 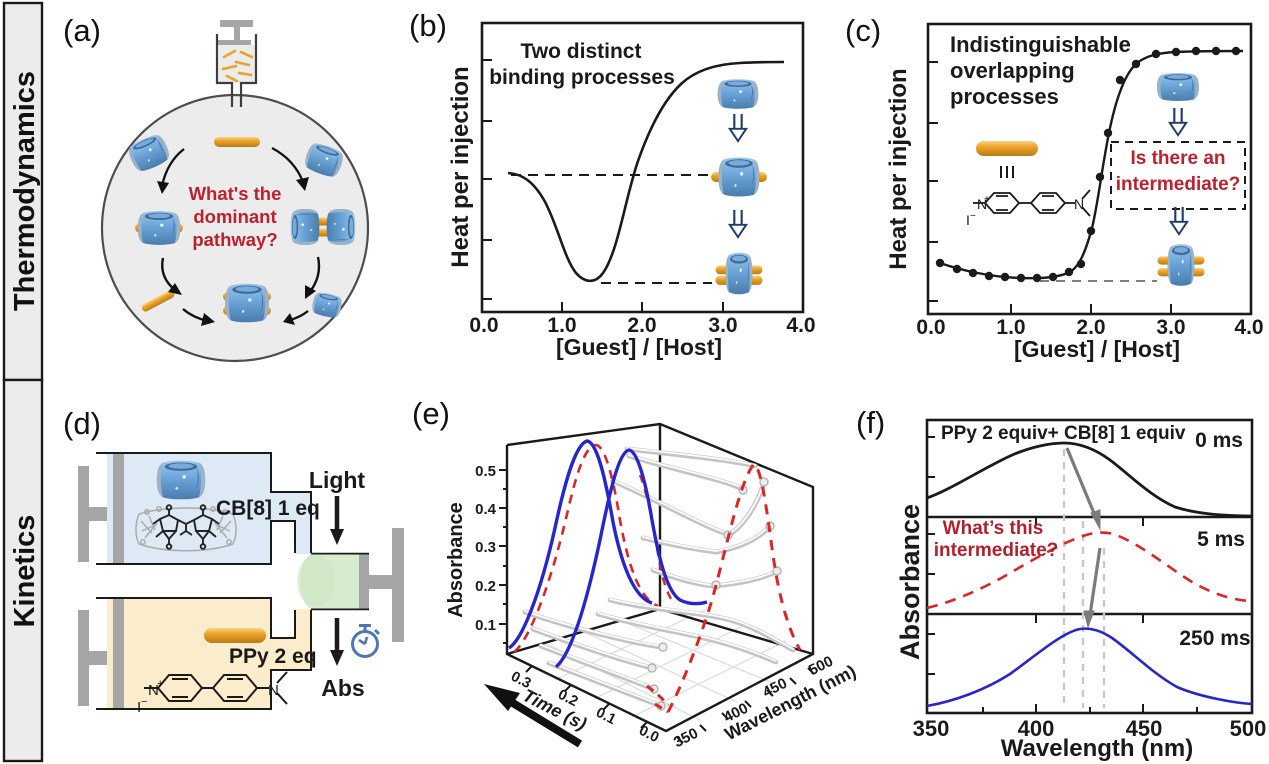 What do you see at coordinates (1004, 96) in the screenshot?
I see `svg-text: processes` at bounding box center [1004, 96].